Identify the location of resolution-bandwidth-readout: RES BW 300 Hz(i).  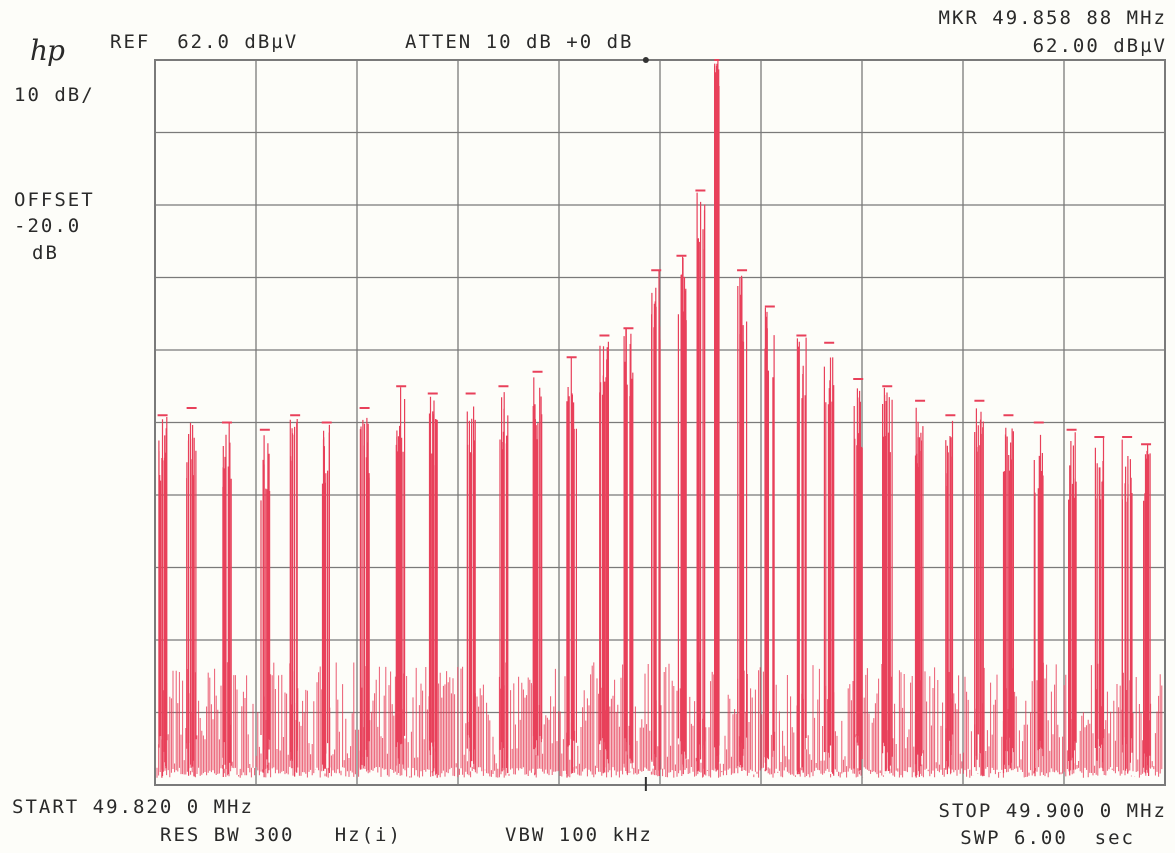
(281, 835).